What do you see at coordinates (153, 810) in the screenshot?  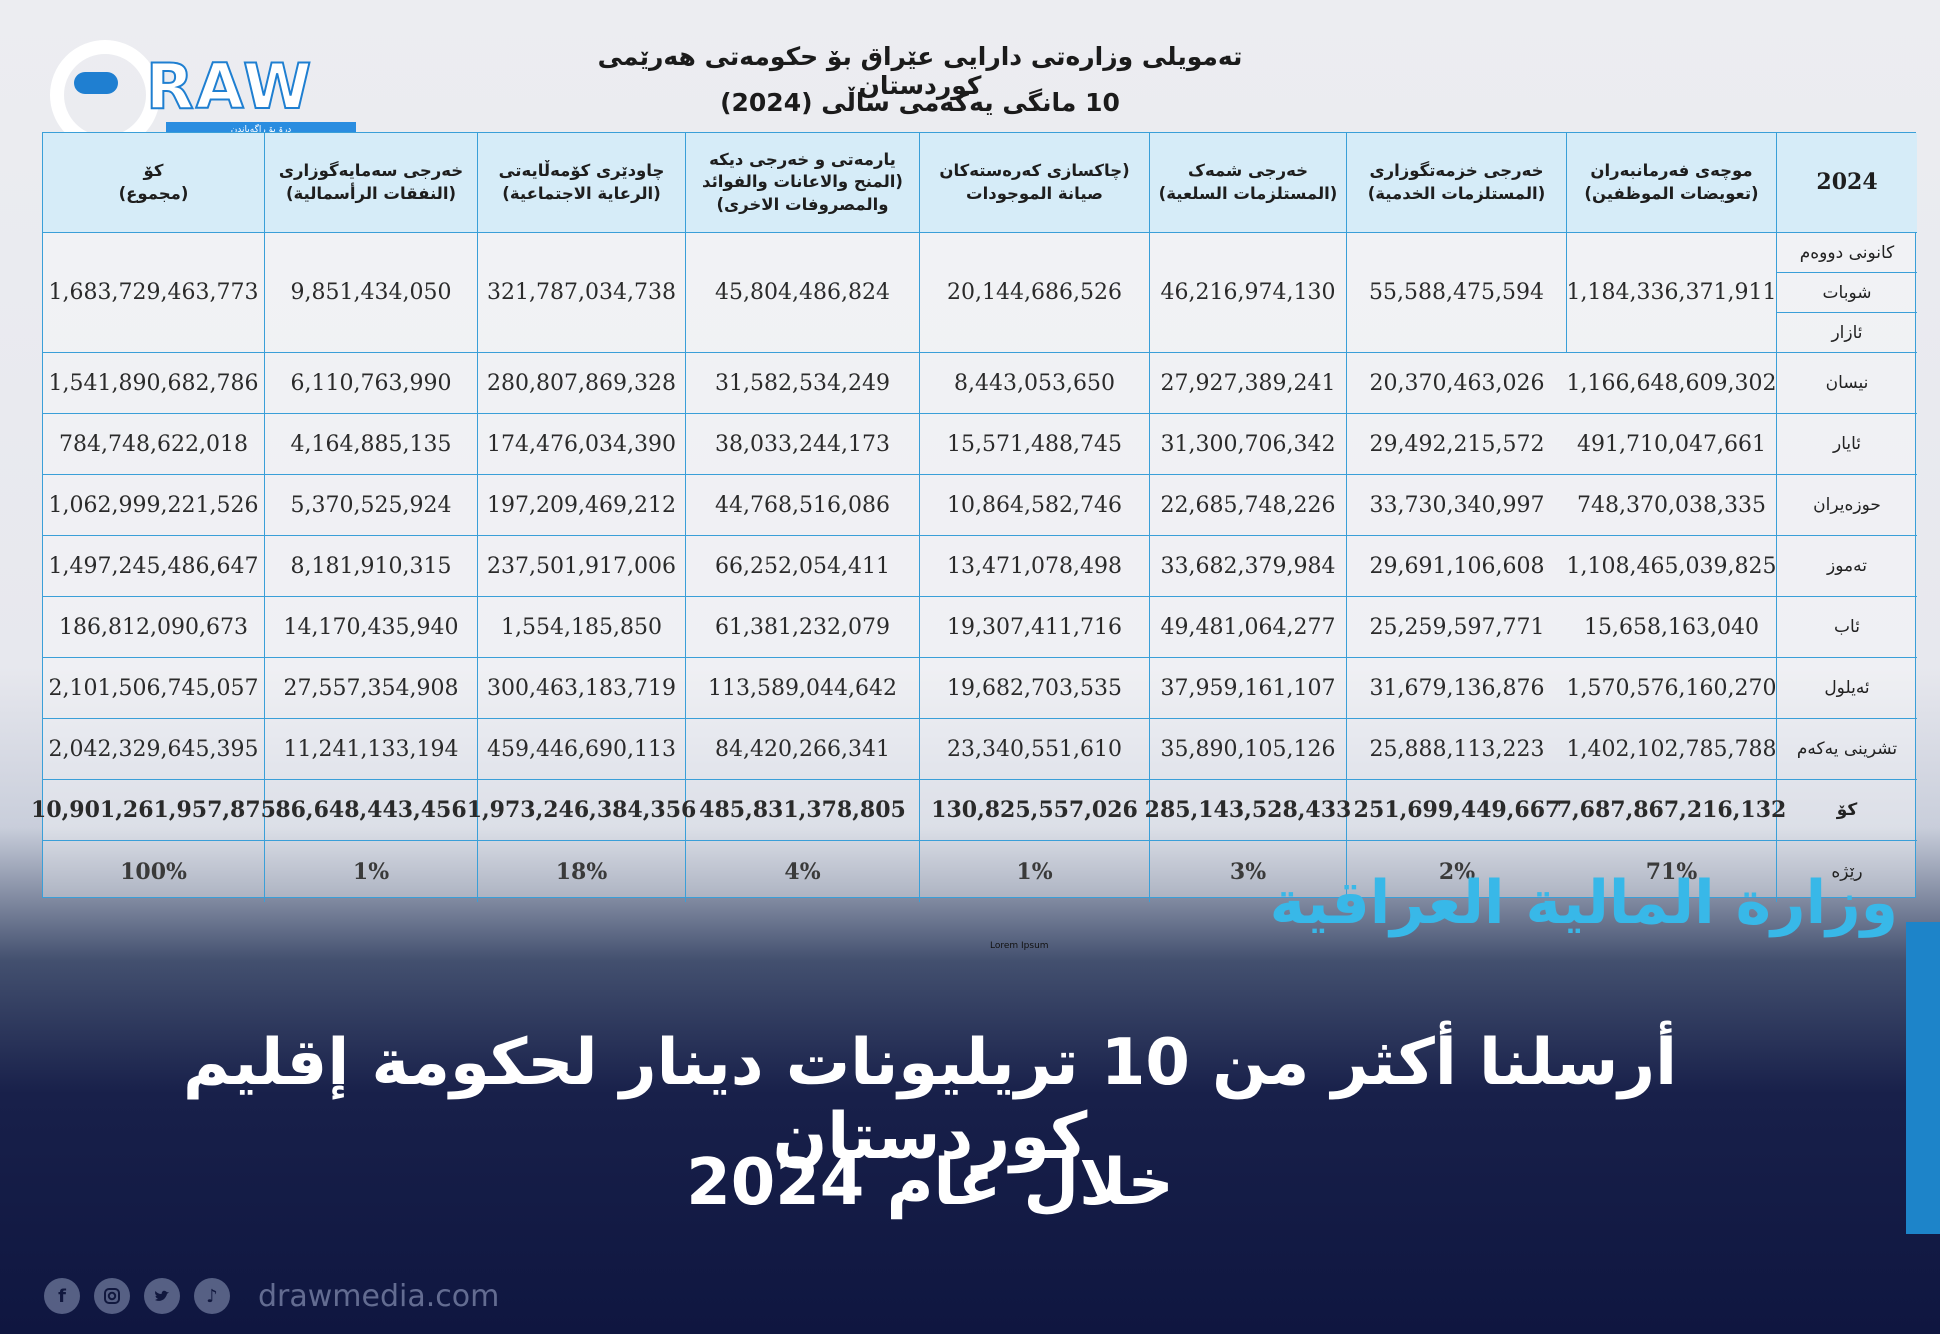 I see `total-cell: 10,901,261,957,875` at bounding box center [153, 810].